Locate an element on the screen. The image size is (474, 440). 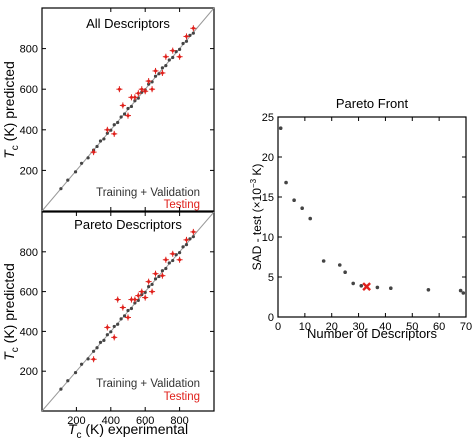
y-label-rest-all: (K) predicted is located at coordinates (9, 103).